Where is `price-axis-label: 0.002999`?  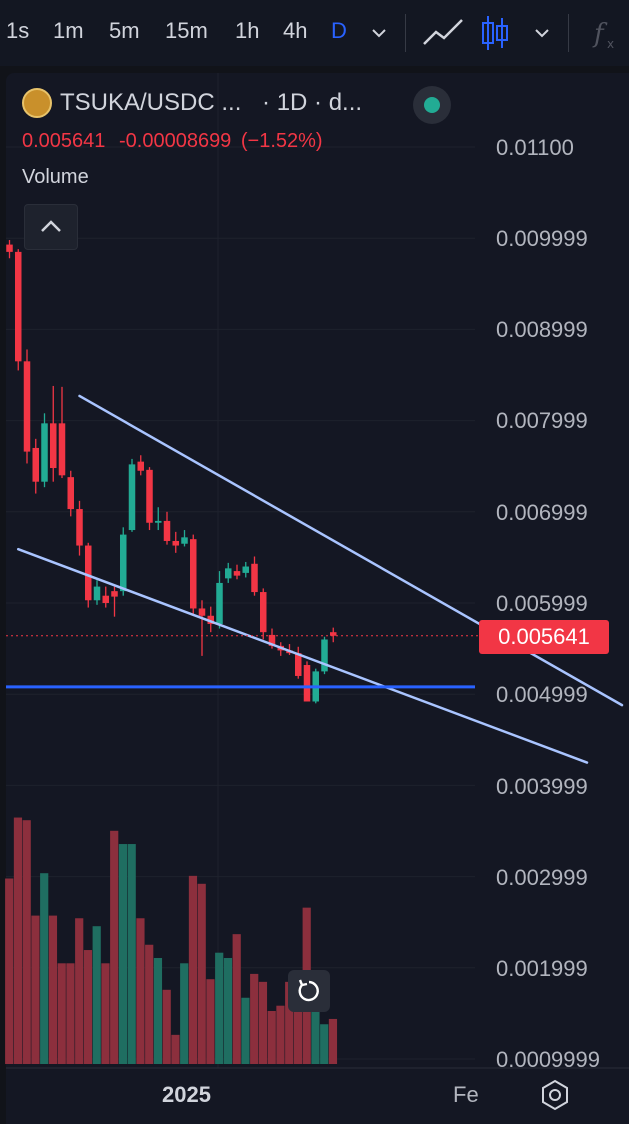 price-axis-label: 0.002999 is located at coordinates (542, 877).